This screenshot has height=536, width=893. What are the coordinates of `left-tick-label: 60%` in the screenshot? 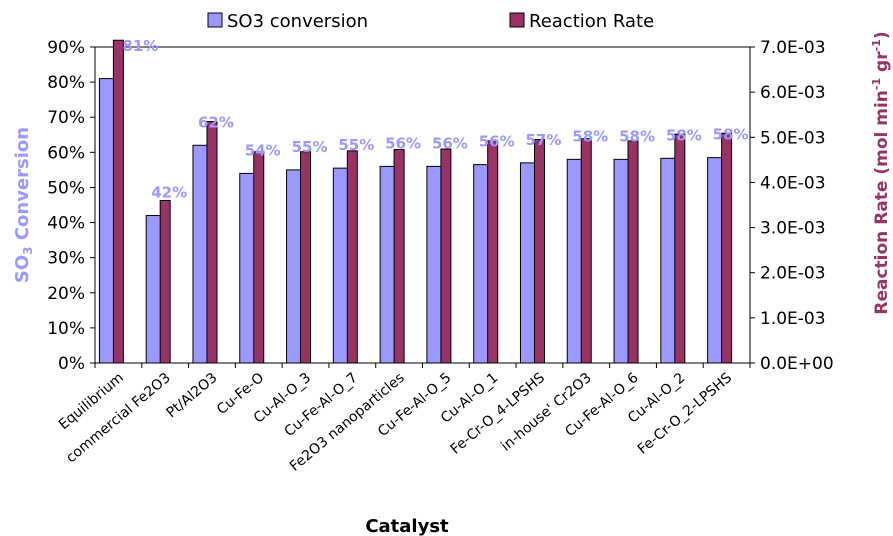 It's located at (66, 153).